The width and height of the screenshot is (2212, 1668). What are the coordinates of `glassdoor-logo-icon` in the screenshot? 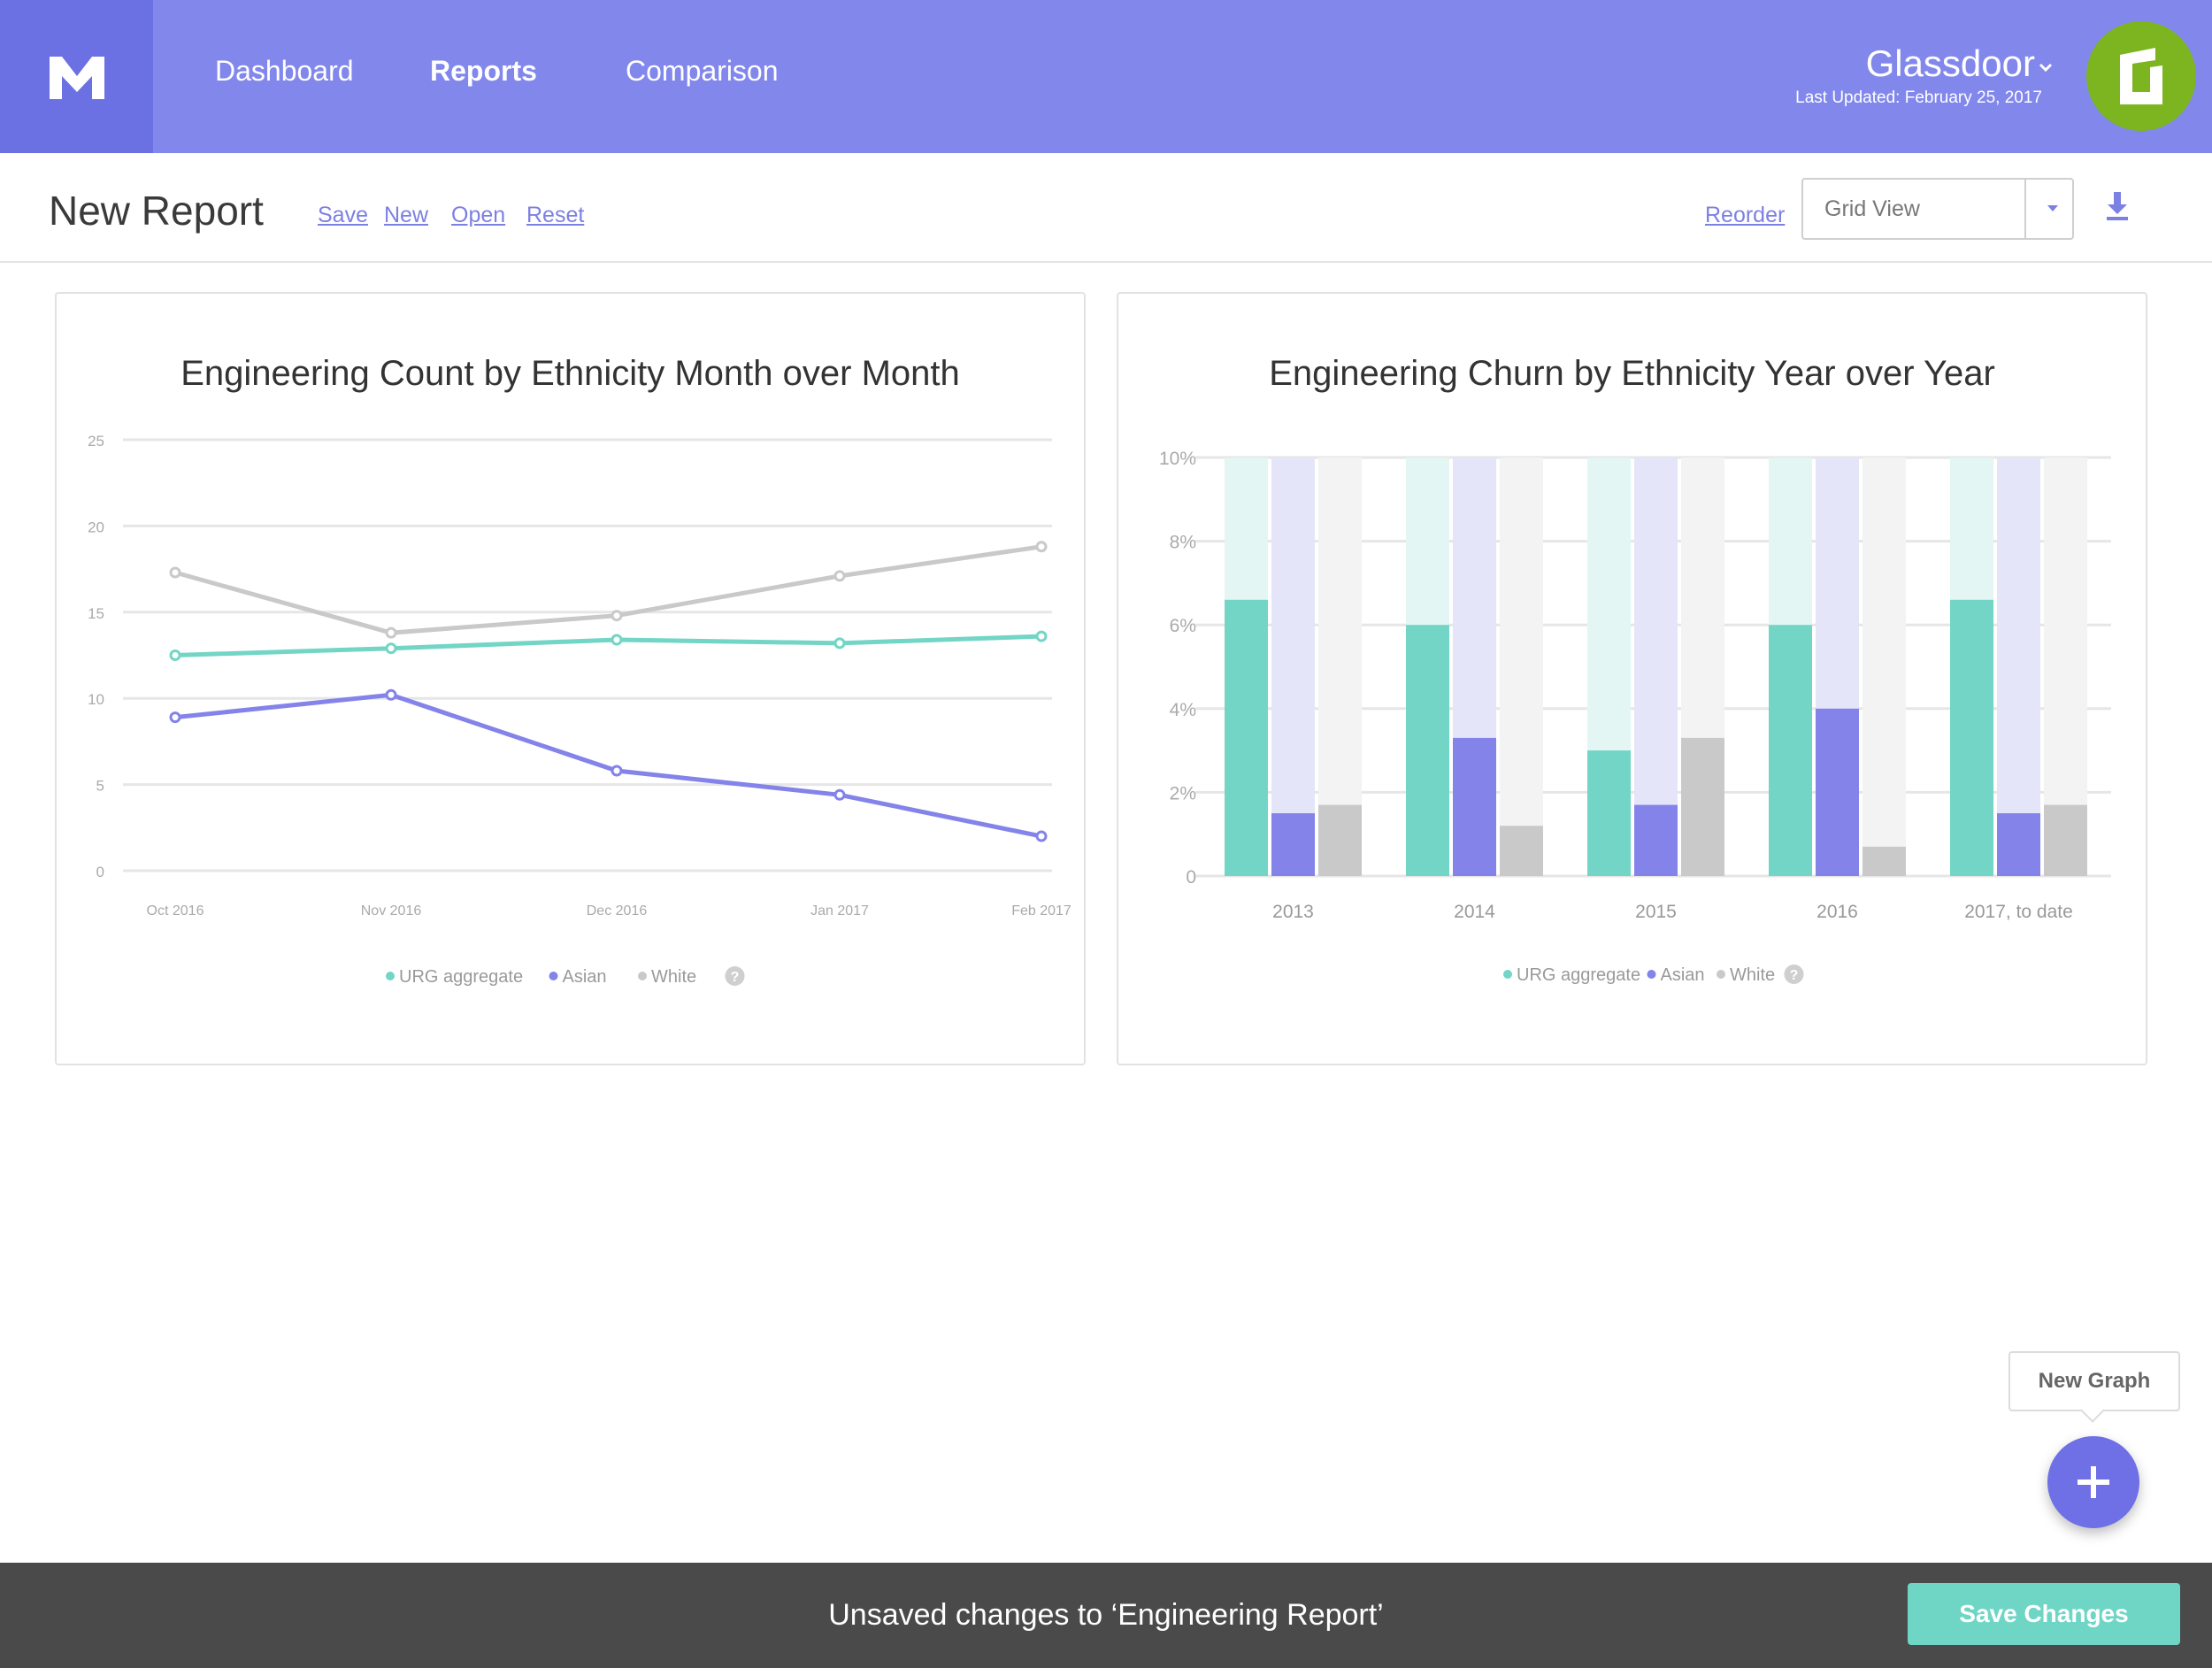 It's located at (2141, 76).